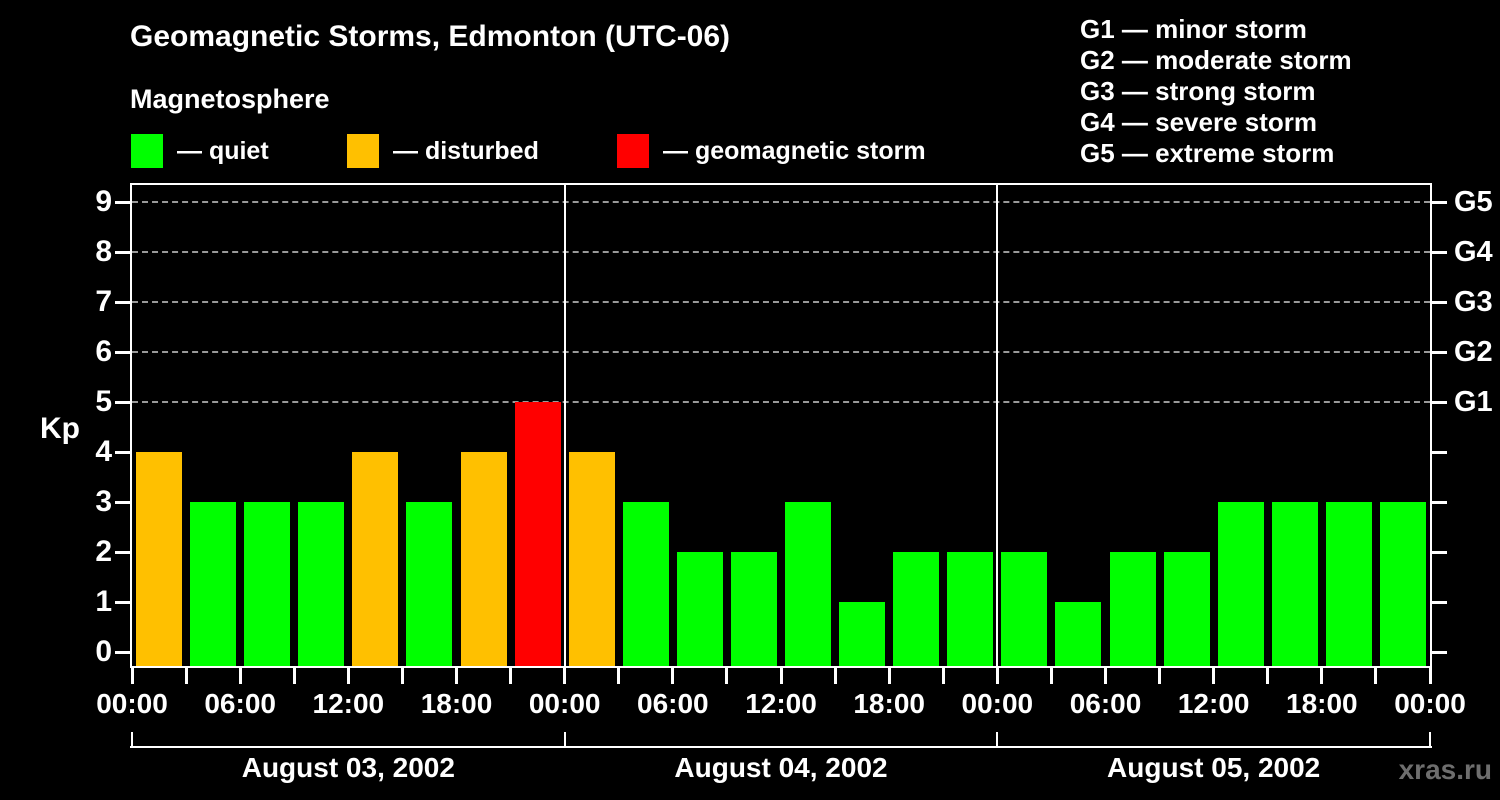  Describe the element at coordinates (103, 201) in the screenshot. I see `y-axis-label: 9` at that location.